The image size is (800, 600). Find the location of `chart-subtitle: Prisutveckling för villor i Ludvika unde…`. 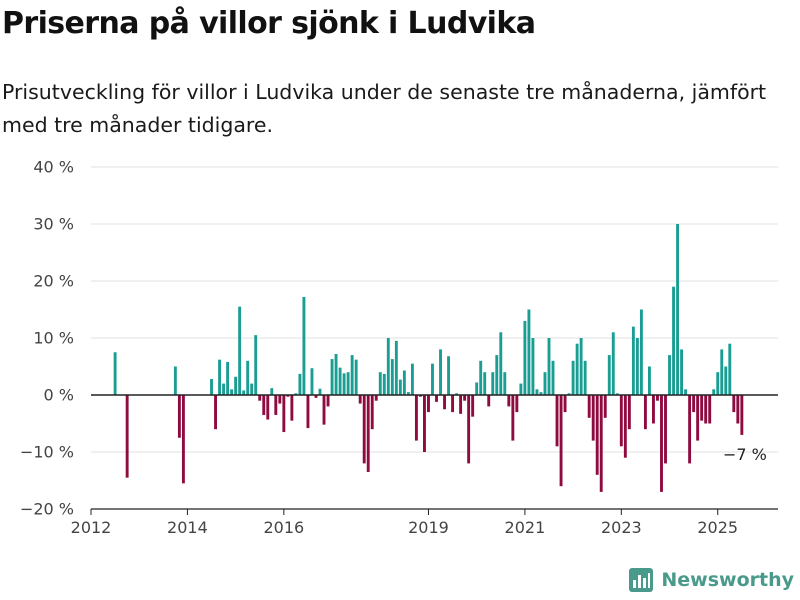

chart-subtitle: Prisutveckling för villor i Ludvika unde… is located at coordinates (384, 108).